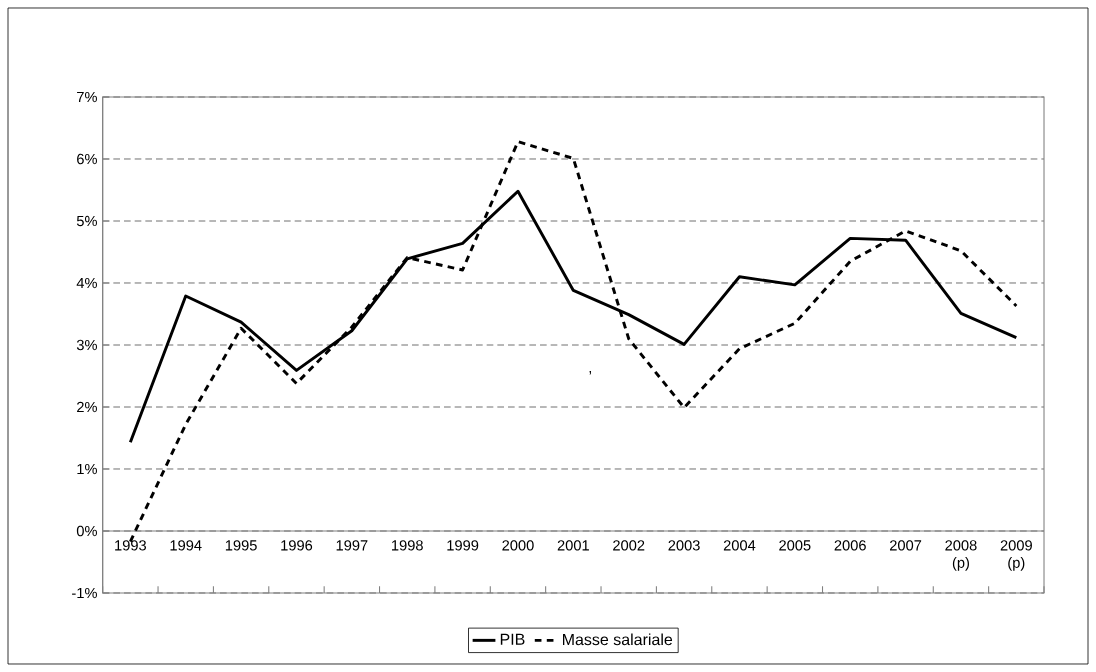 This screenshot has width=1096, height=672. Describe the element at coordinates (241, 545) in the screenshot. I see `x-tick-label: 1995` at that location.